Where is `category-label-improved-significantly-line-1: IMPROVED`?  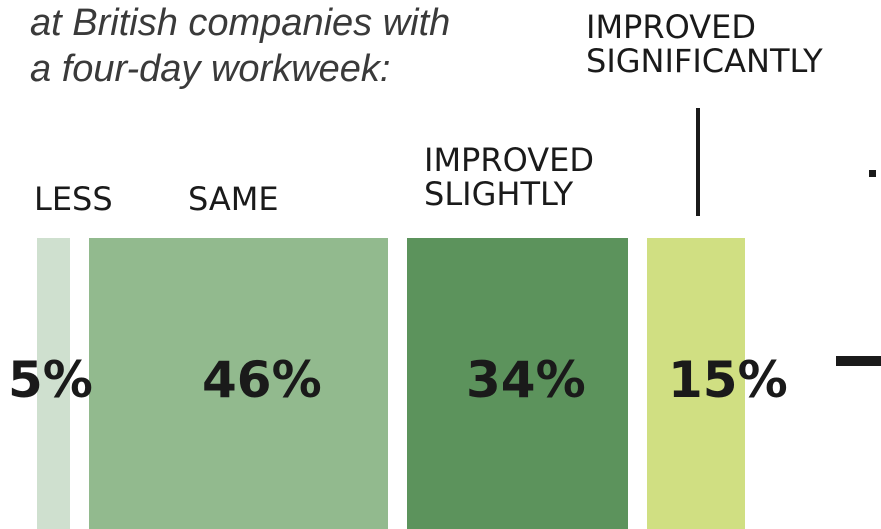 category-label-improved-significantly-line-1: IMPROVED is located at coordinates (671, 27).